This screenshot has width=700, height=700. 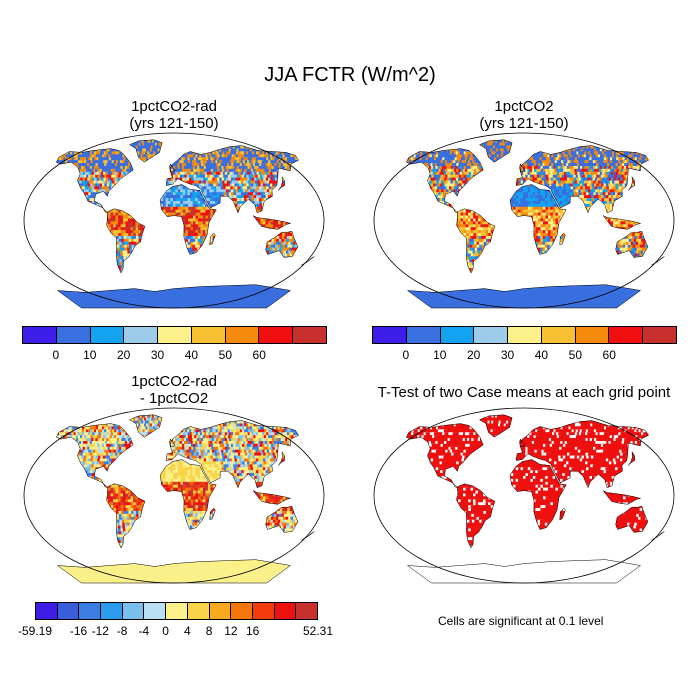 What do you see at coordinates (35, 631) in the screenshot?
I see `colorbar-tick-label: -59.19` at bounding box center [35, 631].